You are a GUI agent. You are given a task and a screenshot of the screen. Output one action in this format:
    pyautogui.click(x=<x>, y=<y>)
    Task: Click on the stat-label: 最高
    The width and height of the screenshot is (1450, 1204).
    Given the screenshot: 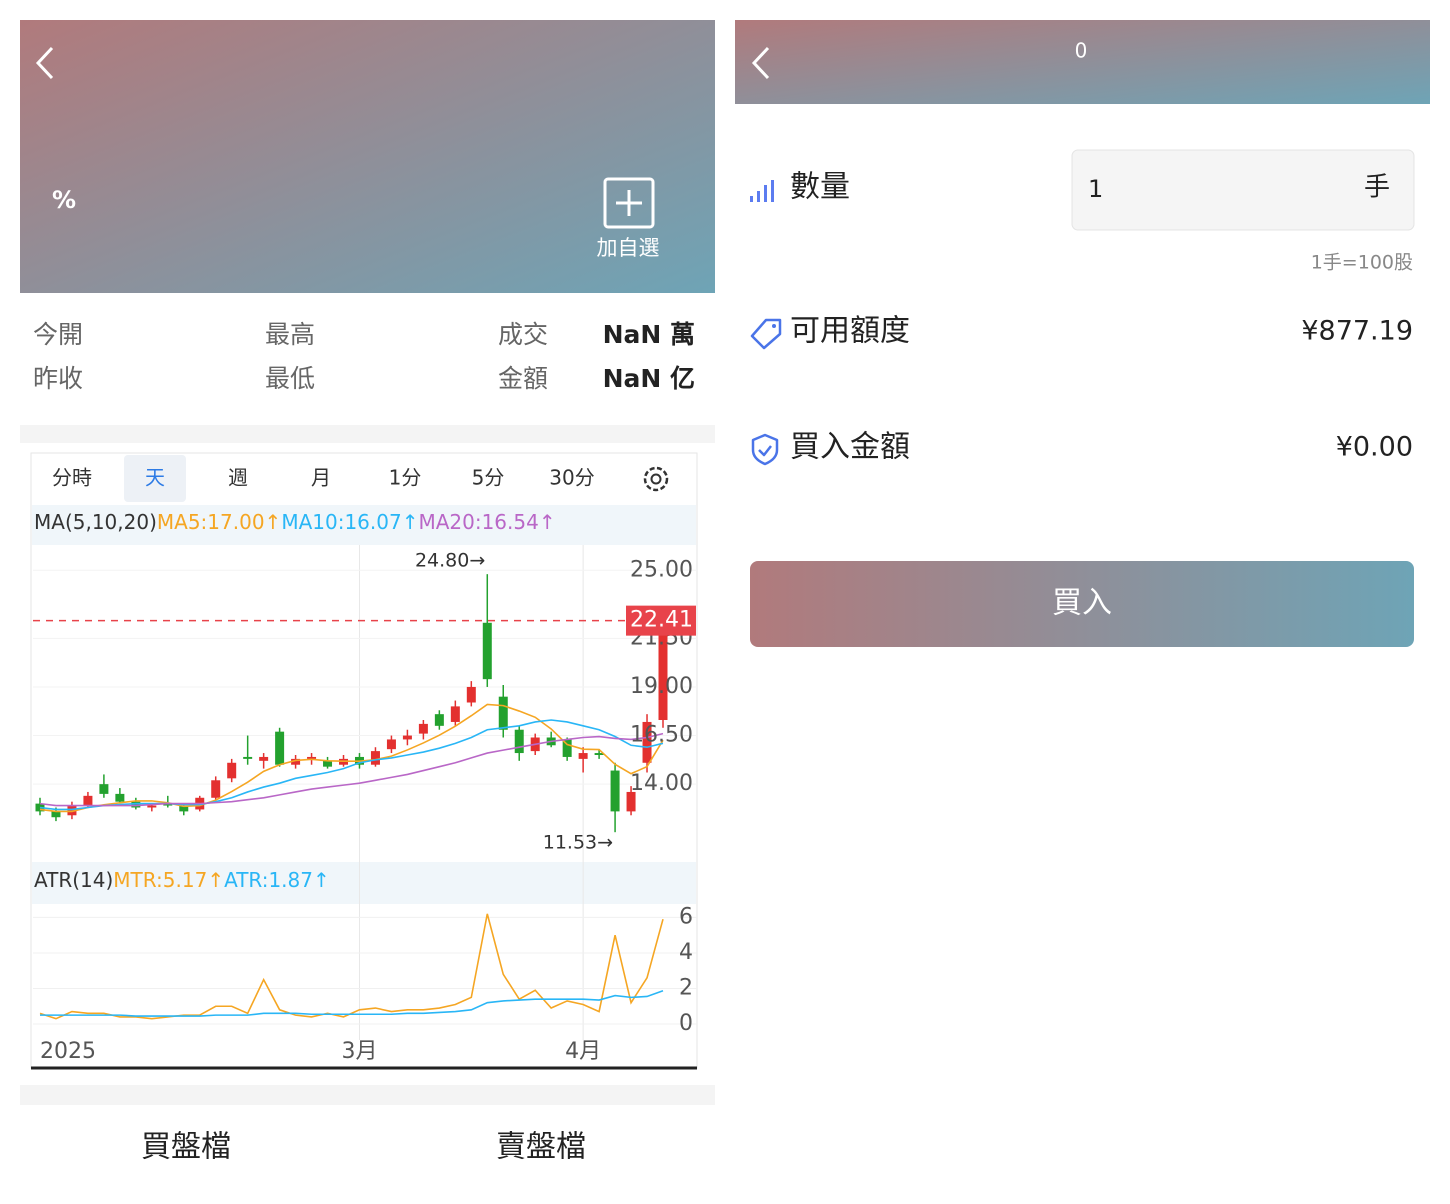 What is the action you would take?
    pyautogui.click(x=290, y=334)
    